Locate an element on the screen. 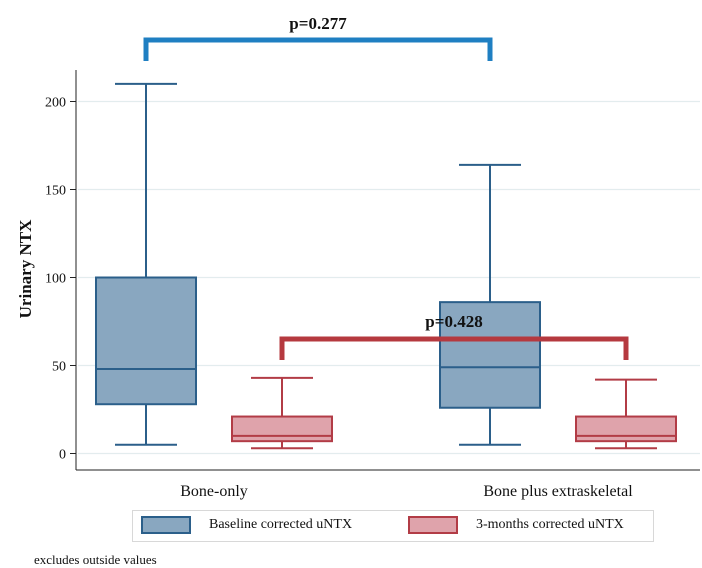 Image resolution: width=702 pixels, height=568 pixels. legend-item-baseline: Baseline corrected uNTX is located at coordinates (246, 525).